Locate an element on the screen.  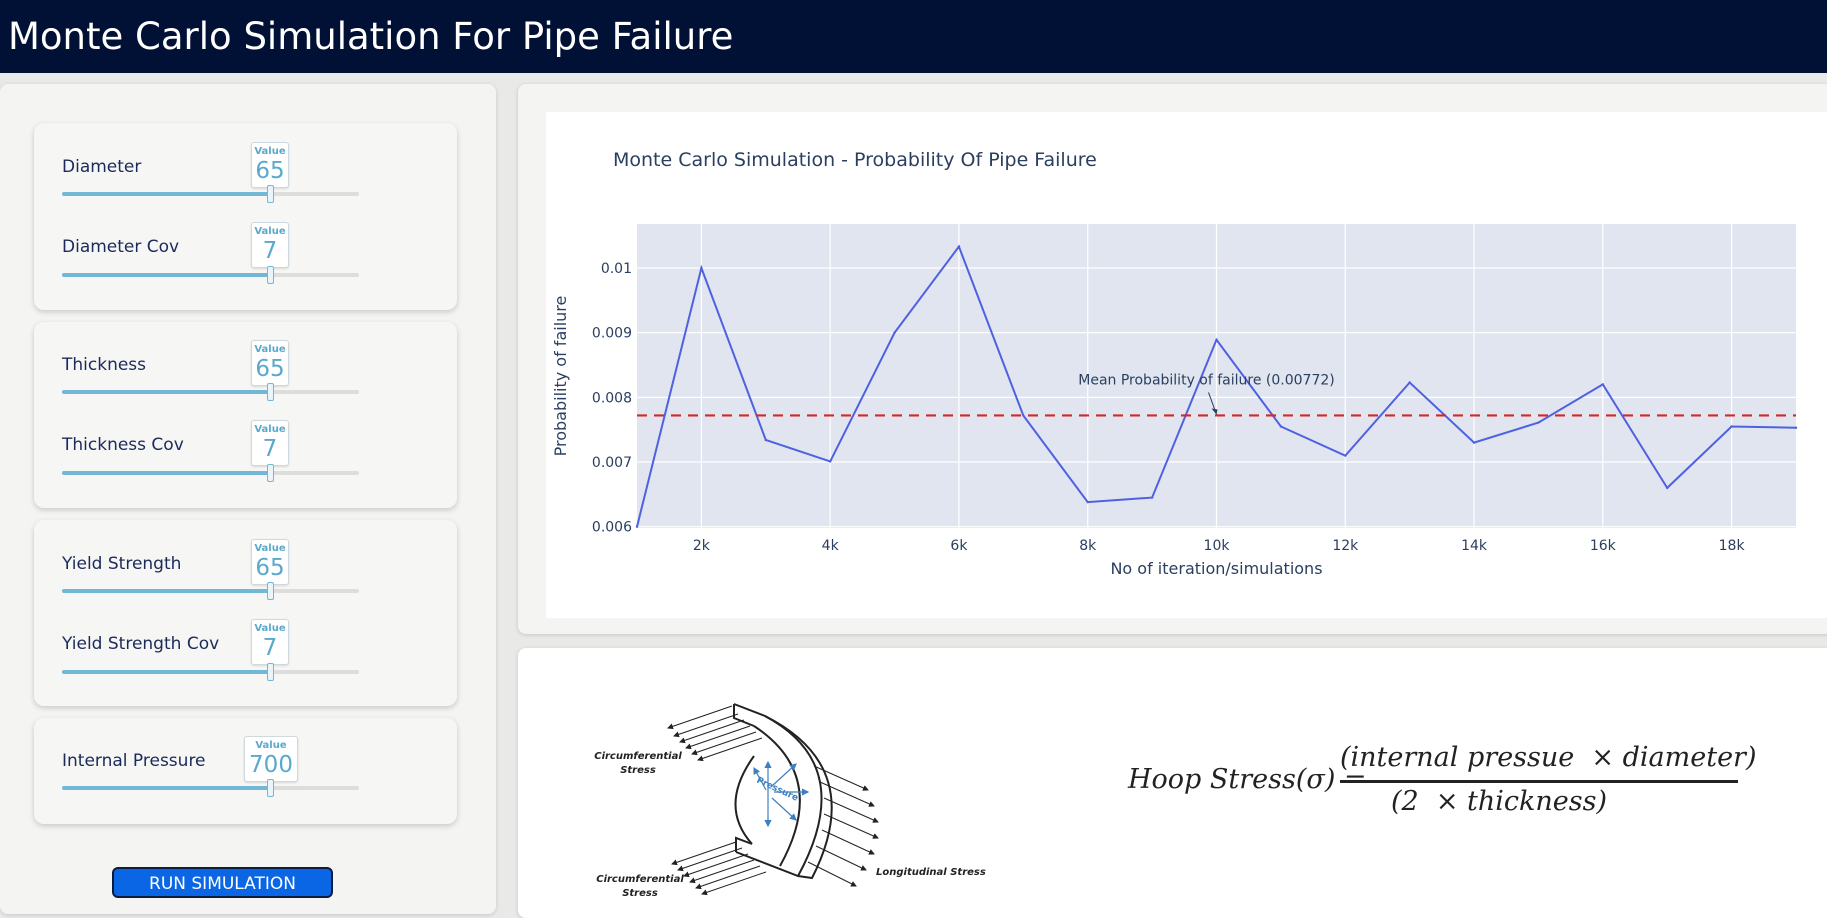
thickness-slider is located at coordinates (210, 392).